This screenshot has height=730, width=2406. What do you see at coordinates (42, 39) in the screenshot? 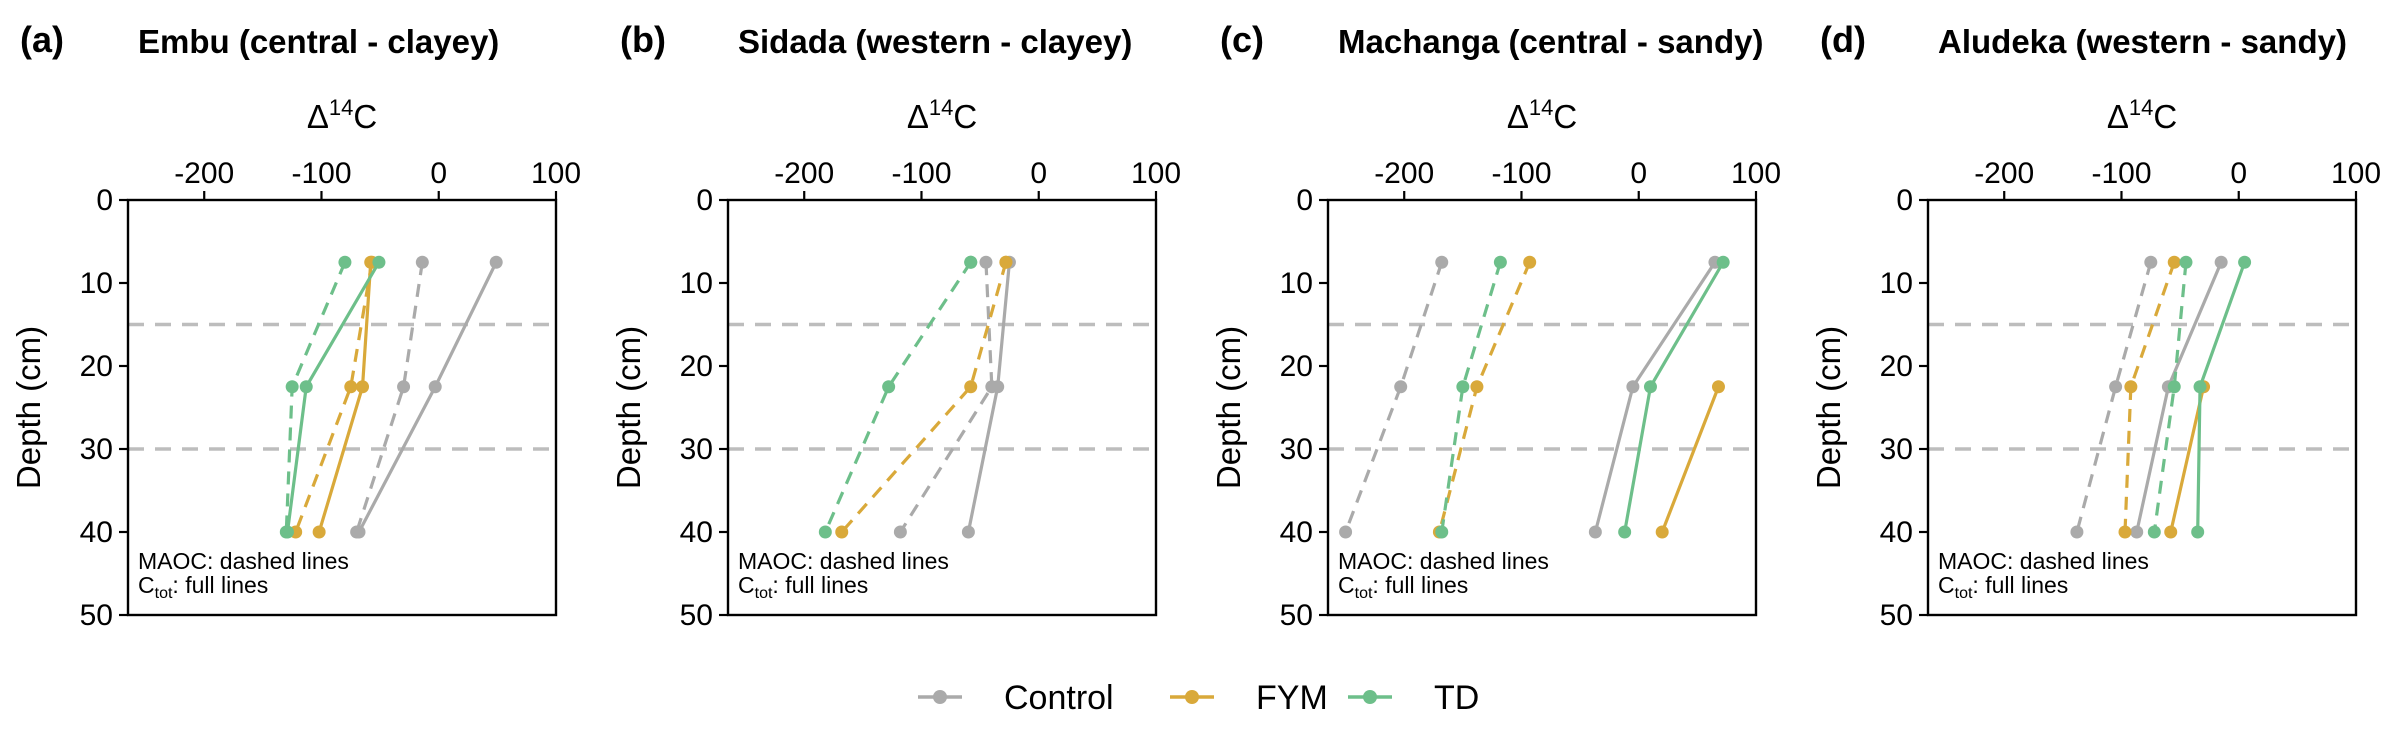
I see `panel-letter: (a)` at bounding box center [42, 39].